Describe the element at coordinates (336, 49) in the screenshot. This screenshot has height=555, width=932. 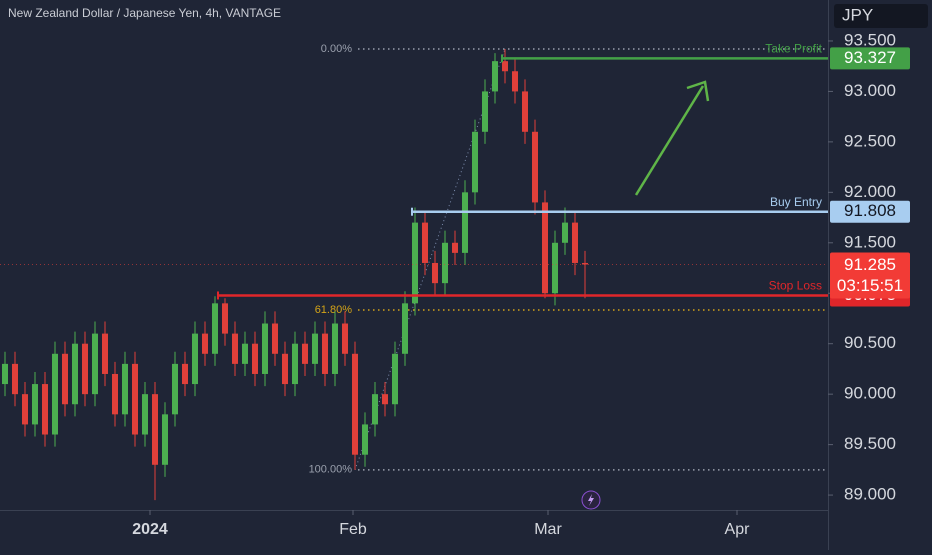
I see `fib-label: 0.00%` at that location.